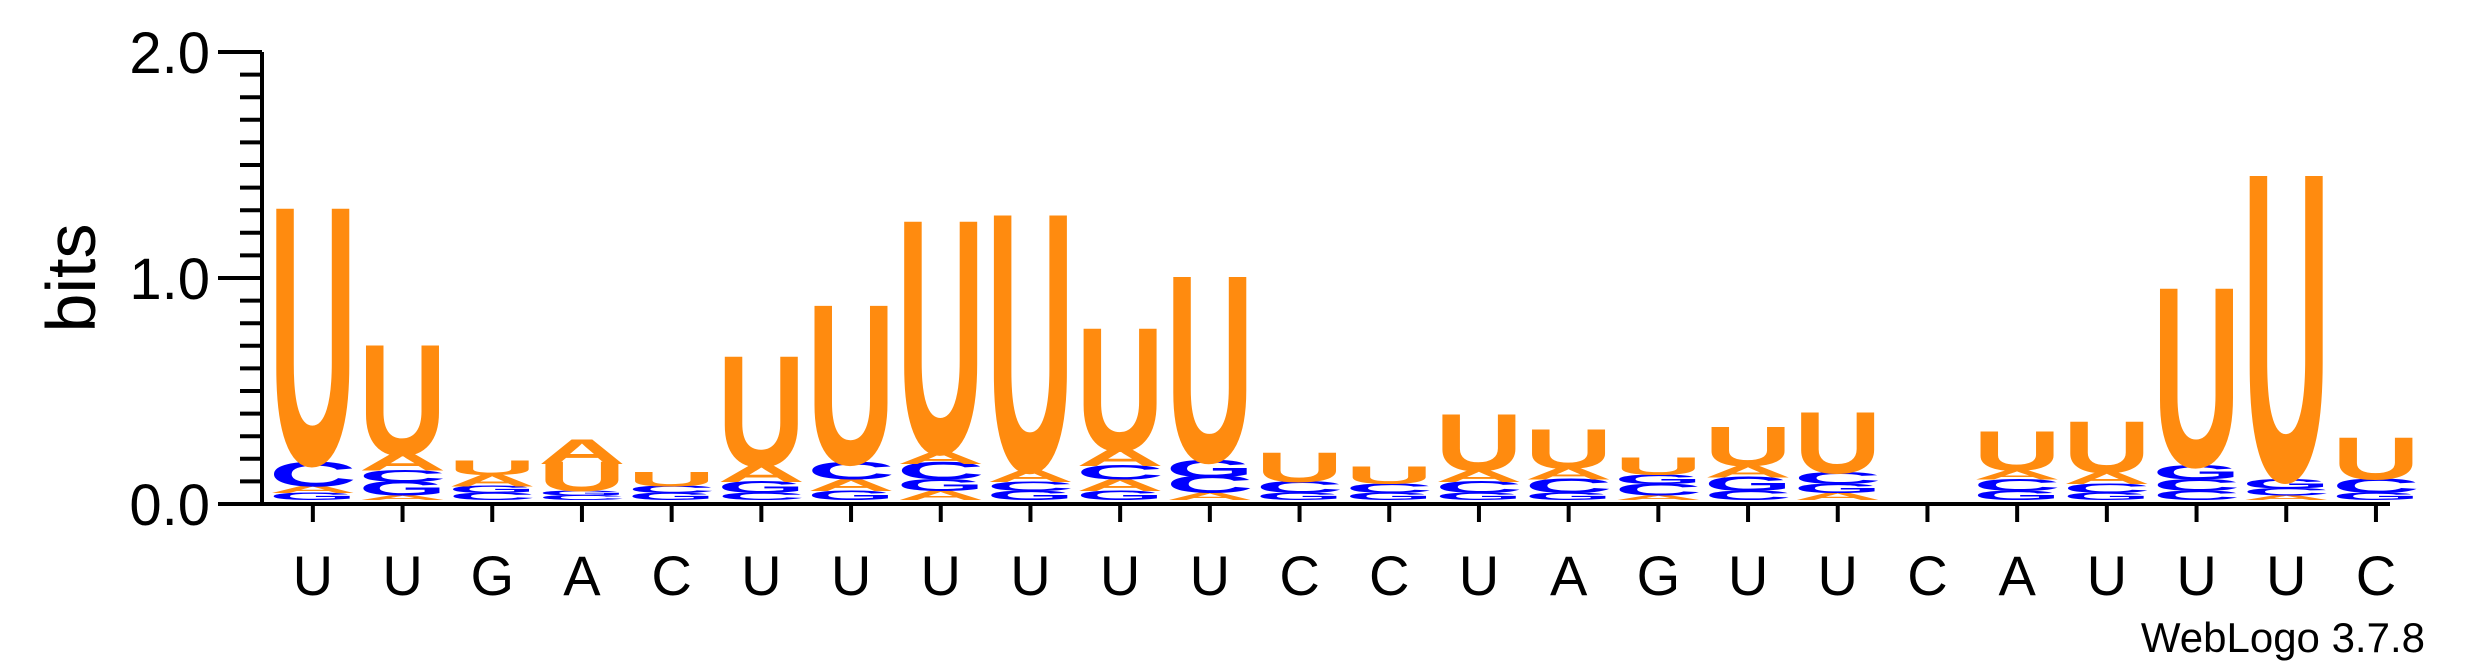 This screenshot has height=667, width=2475. I want to click on y-tick-label-2: 2.0, so click(169, 53).